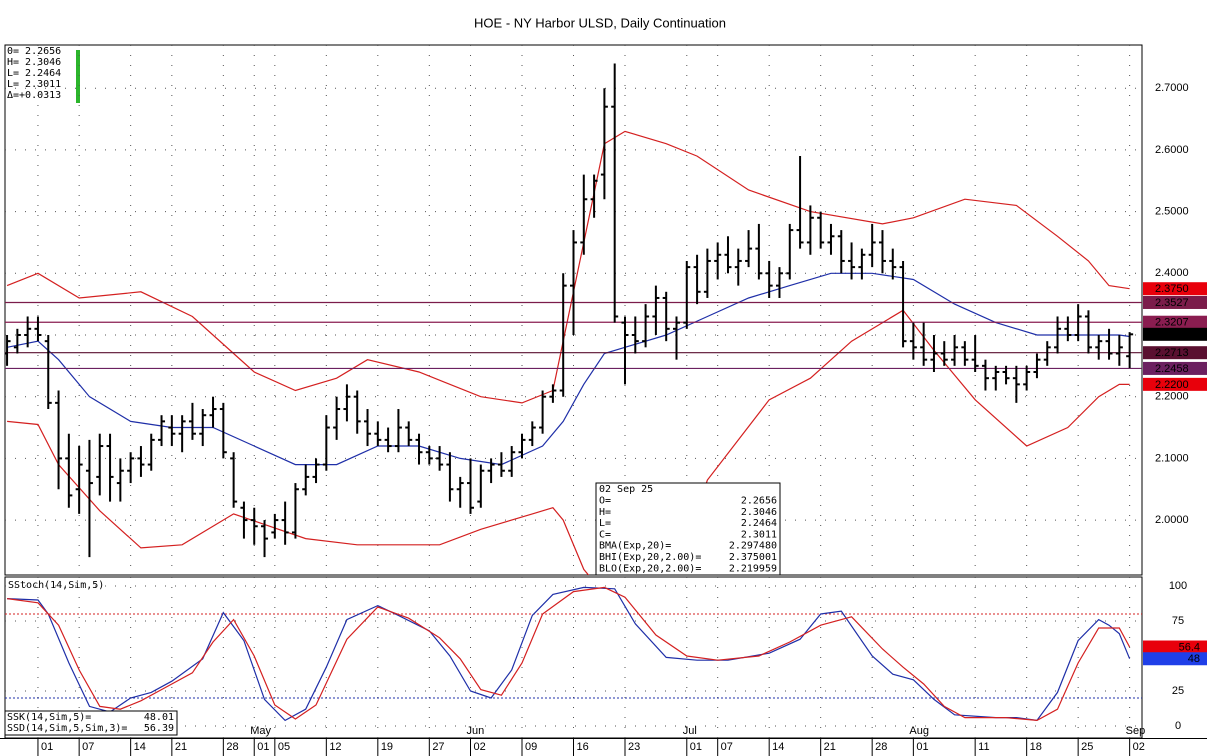 Image resolution: width=1207 pixels, height=756 pixels. What do you see at coordinates (260, 731) in the screenshot?
I see `month-label: May` at bounding box center [260, 731].